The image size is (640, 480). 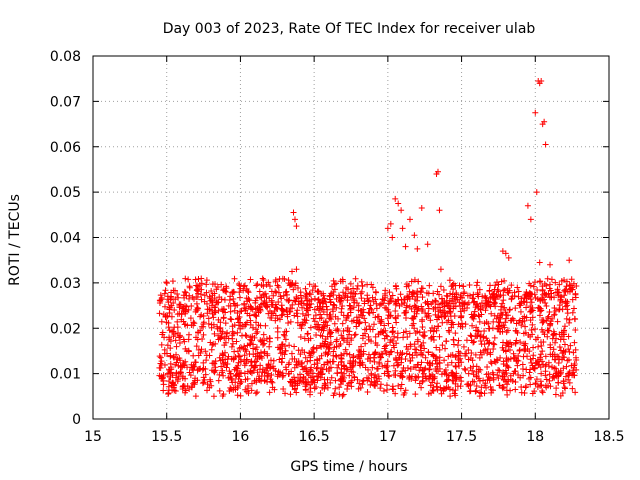 What do you see at coordinates (314, 437) in the screenshot?
I see `x-tick-label: 16.5` at bounding box center [314, 437].